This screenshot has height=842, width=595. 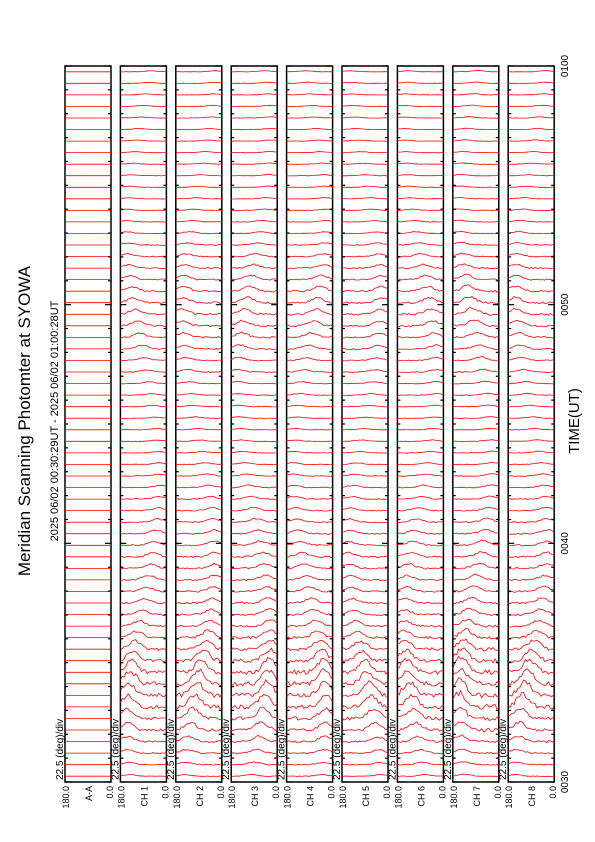 What do you see at coordinates (255, 796) in the screenshot?
I see `channel-label: CH 3` at bounding box center [255, 796].